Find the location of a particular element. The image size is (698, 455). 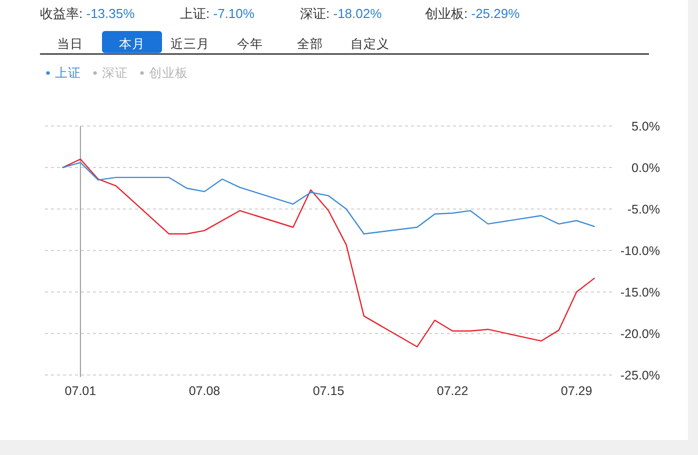

text: 当日 is located at coordinates (70, 44).